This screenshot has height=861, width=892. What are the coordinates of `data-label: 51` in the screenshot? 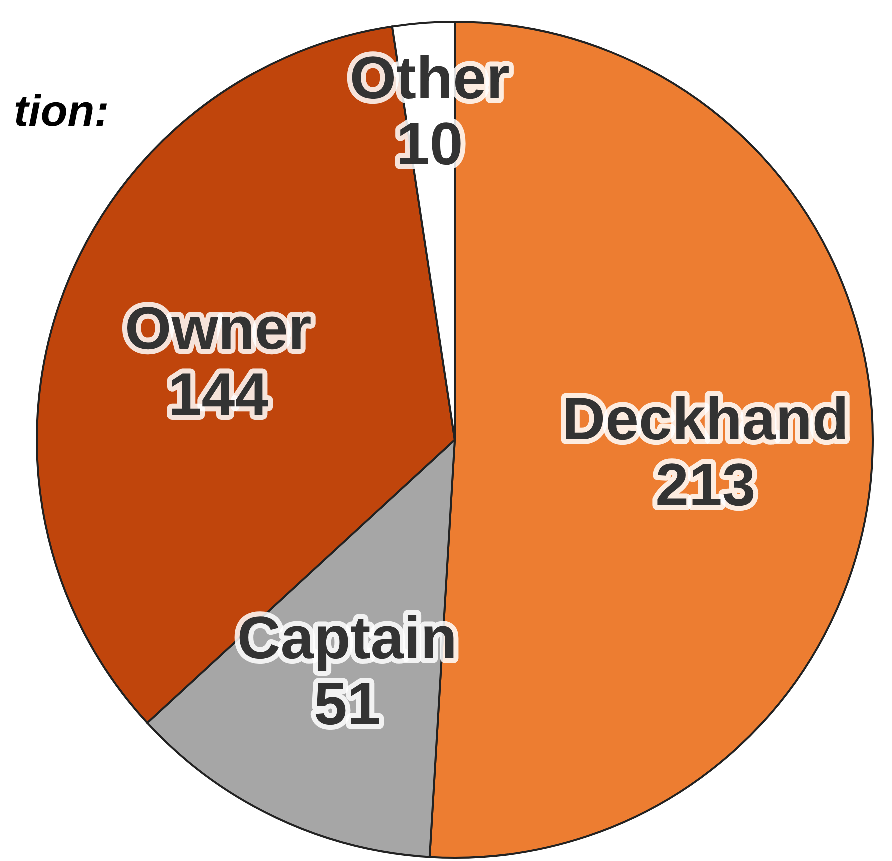 It's located at (347, 704).